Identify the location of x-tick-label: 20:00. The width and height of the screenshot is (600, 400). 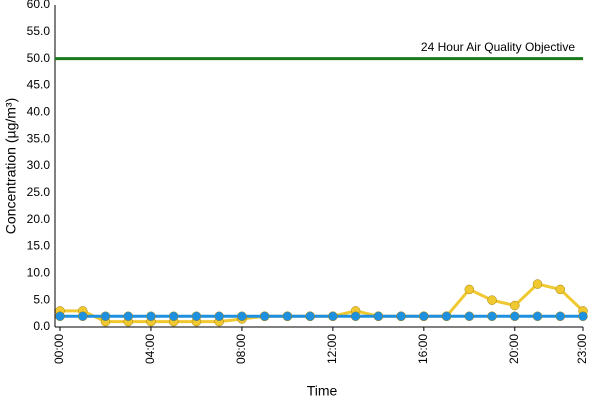
(514, 349).